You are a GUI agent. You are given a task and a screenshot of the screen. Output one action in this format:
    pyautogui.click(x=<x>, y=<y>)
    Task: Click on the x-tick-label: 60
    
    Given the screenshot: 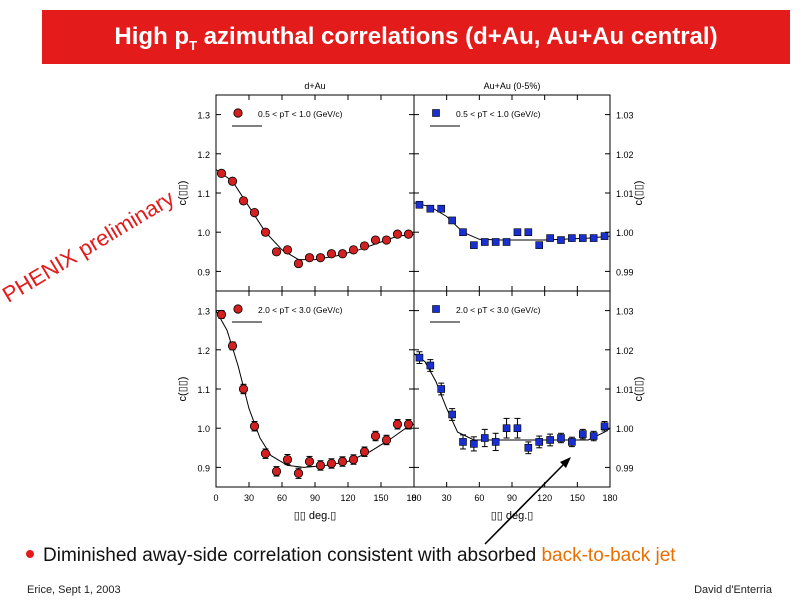 What is the action you would take?
    pyautogui.click(x=282, y=498)
    